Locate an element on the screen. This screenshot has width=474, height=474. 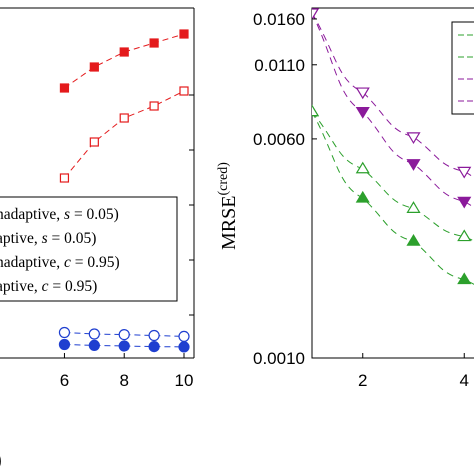
right-y-axis-label-sup: (cred) is located at coordinates (223, 179).